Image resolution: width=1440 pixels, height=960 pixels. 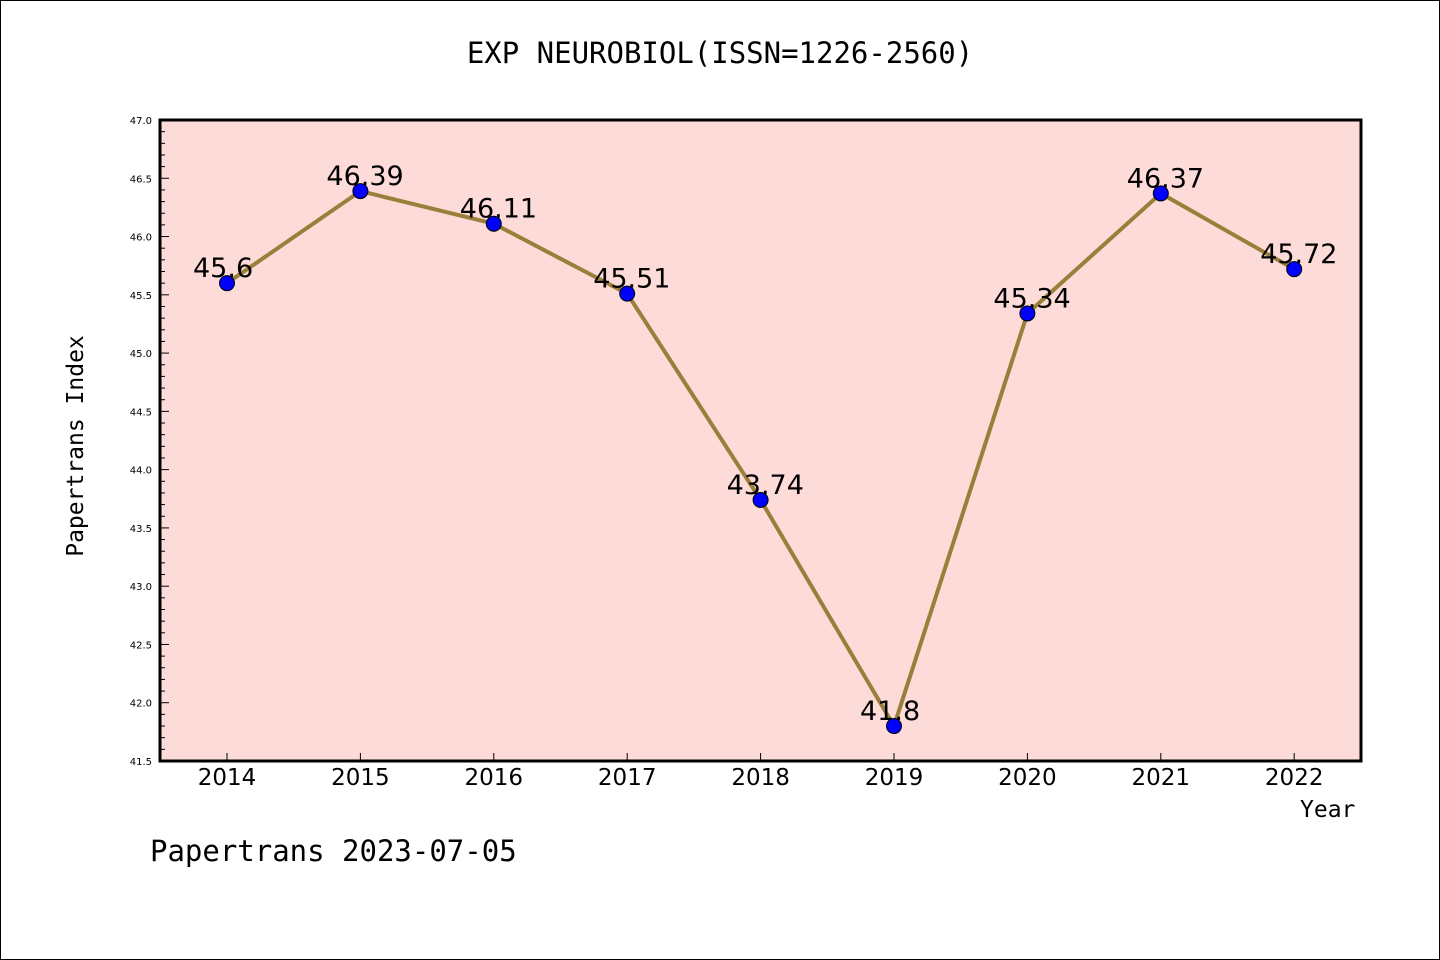 I want to click on data-label: 43.74, so click(x=765, y=485).